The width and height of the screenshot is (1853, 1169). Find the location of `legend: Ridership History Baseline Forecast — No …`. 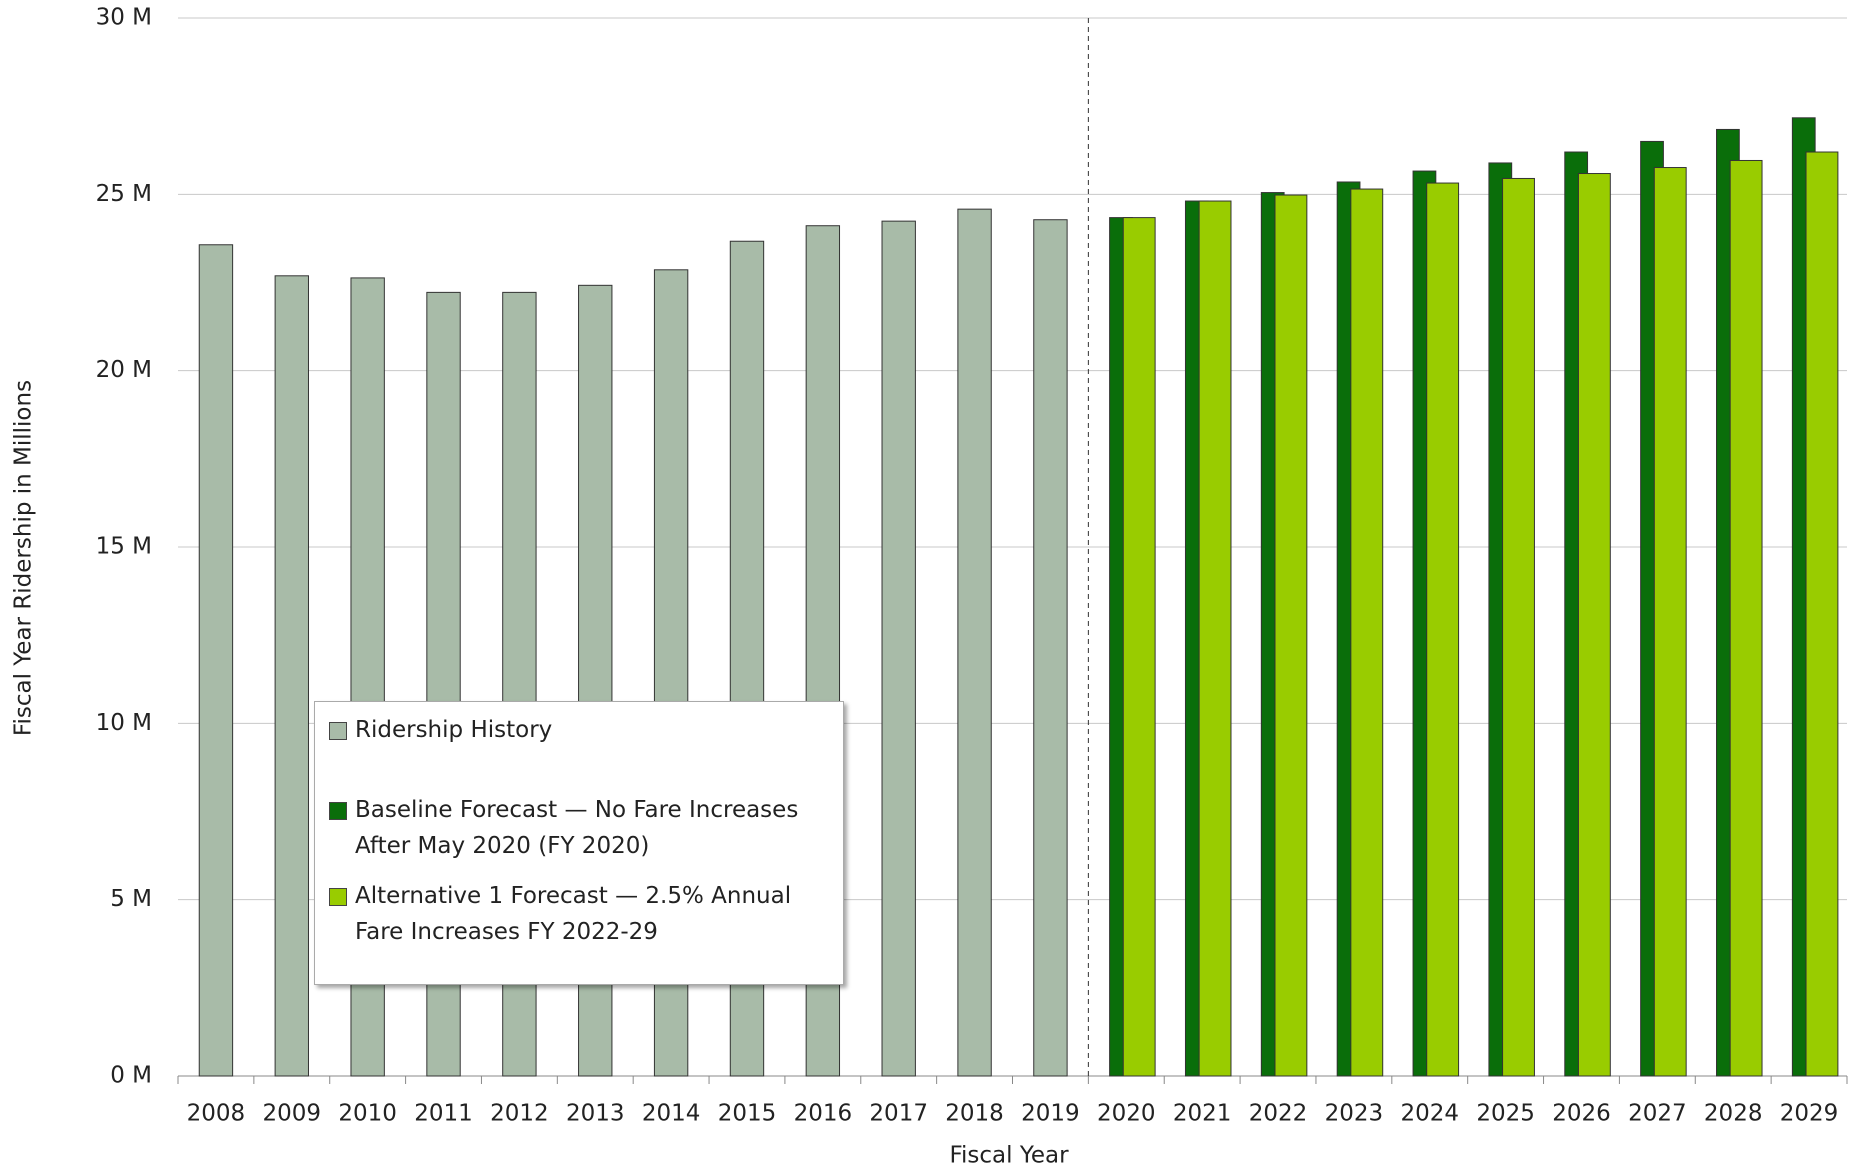

legend: Ridership History Baseline Forecast — No … is located at coordinates (579, 843).